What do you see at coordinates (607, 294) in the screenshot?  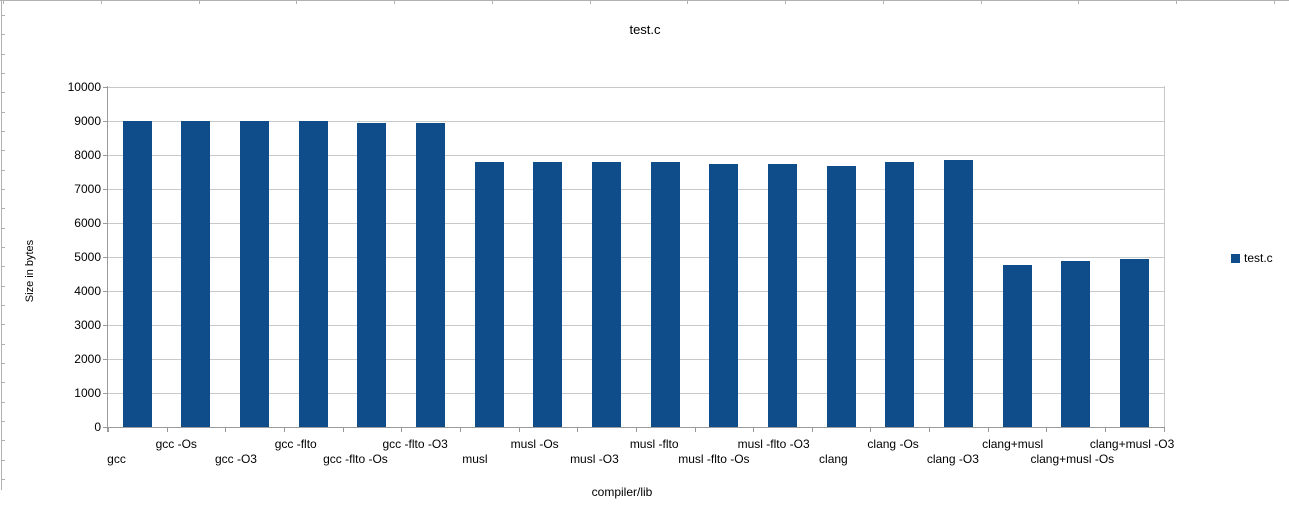 I see `bar-musl -O3` at bounding box center [607, 294].